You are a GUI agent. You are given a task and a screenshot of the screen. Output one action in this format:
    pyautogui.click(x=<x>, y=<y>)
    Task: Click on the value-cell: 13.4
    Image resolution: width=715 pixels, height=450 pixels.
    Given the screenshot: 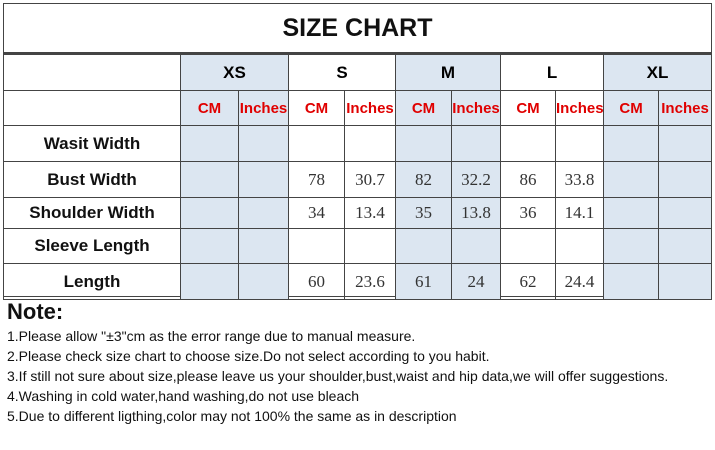 What is the action you would take?
    pyautogui.click(x=370, y=213)
    